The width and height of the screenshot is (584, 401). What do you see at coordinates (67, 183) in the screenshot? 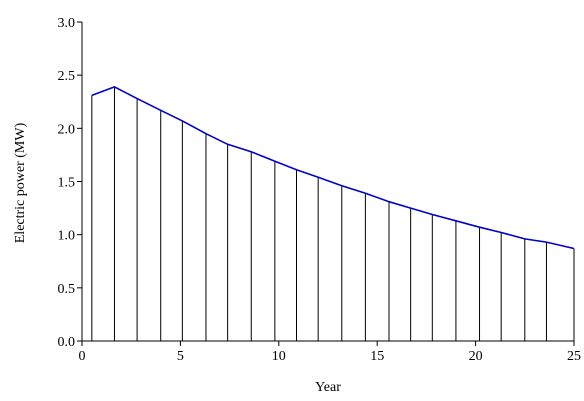
I see `y-tick-label-3: 1.5` at bounding box center [67, 183].